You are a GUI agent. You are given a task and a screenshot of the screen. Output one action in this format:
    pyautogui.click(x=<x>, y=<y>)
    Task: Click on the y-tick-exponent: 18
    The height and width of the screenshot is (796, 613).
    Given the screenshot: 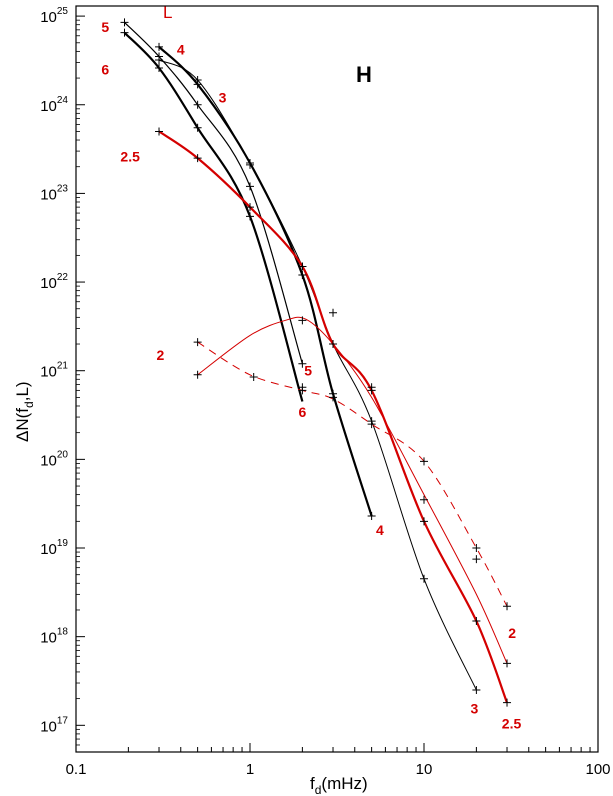 What is the action you would take?
    pyautogui.click(x=63, y=632)
    